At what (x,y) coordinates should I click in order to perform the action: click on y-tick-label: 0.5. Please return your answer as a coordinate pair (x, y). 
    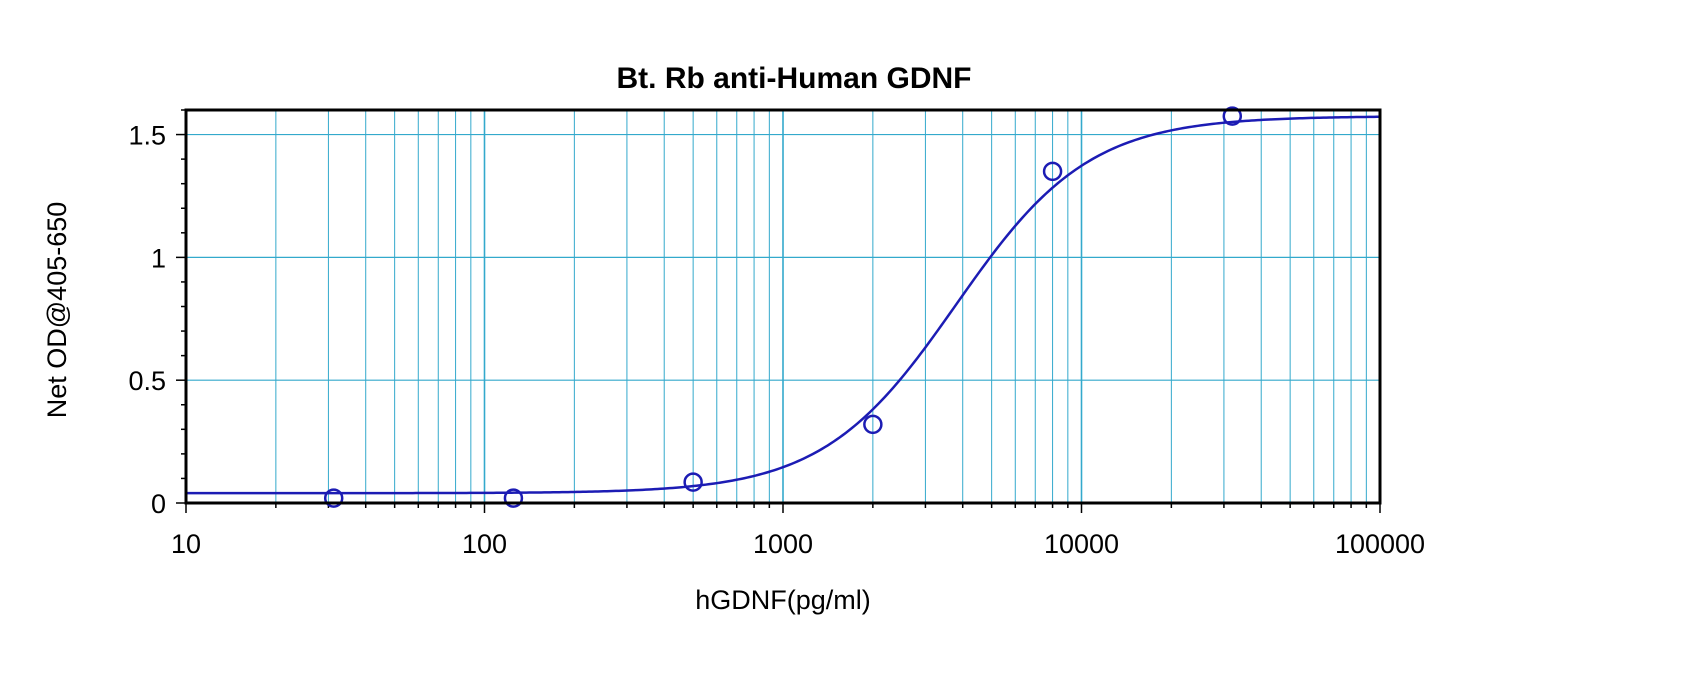
    Looking at the image, I should click on (147, 381).